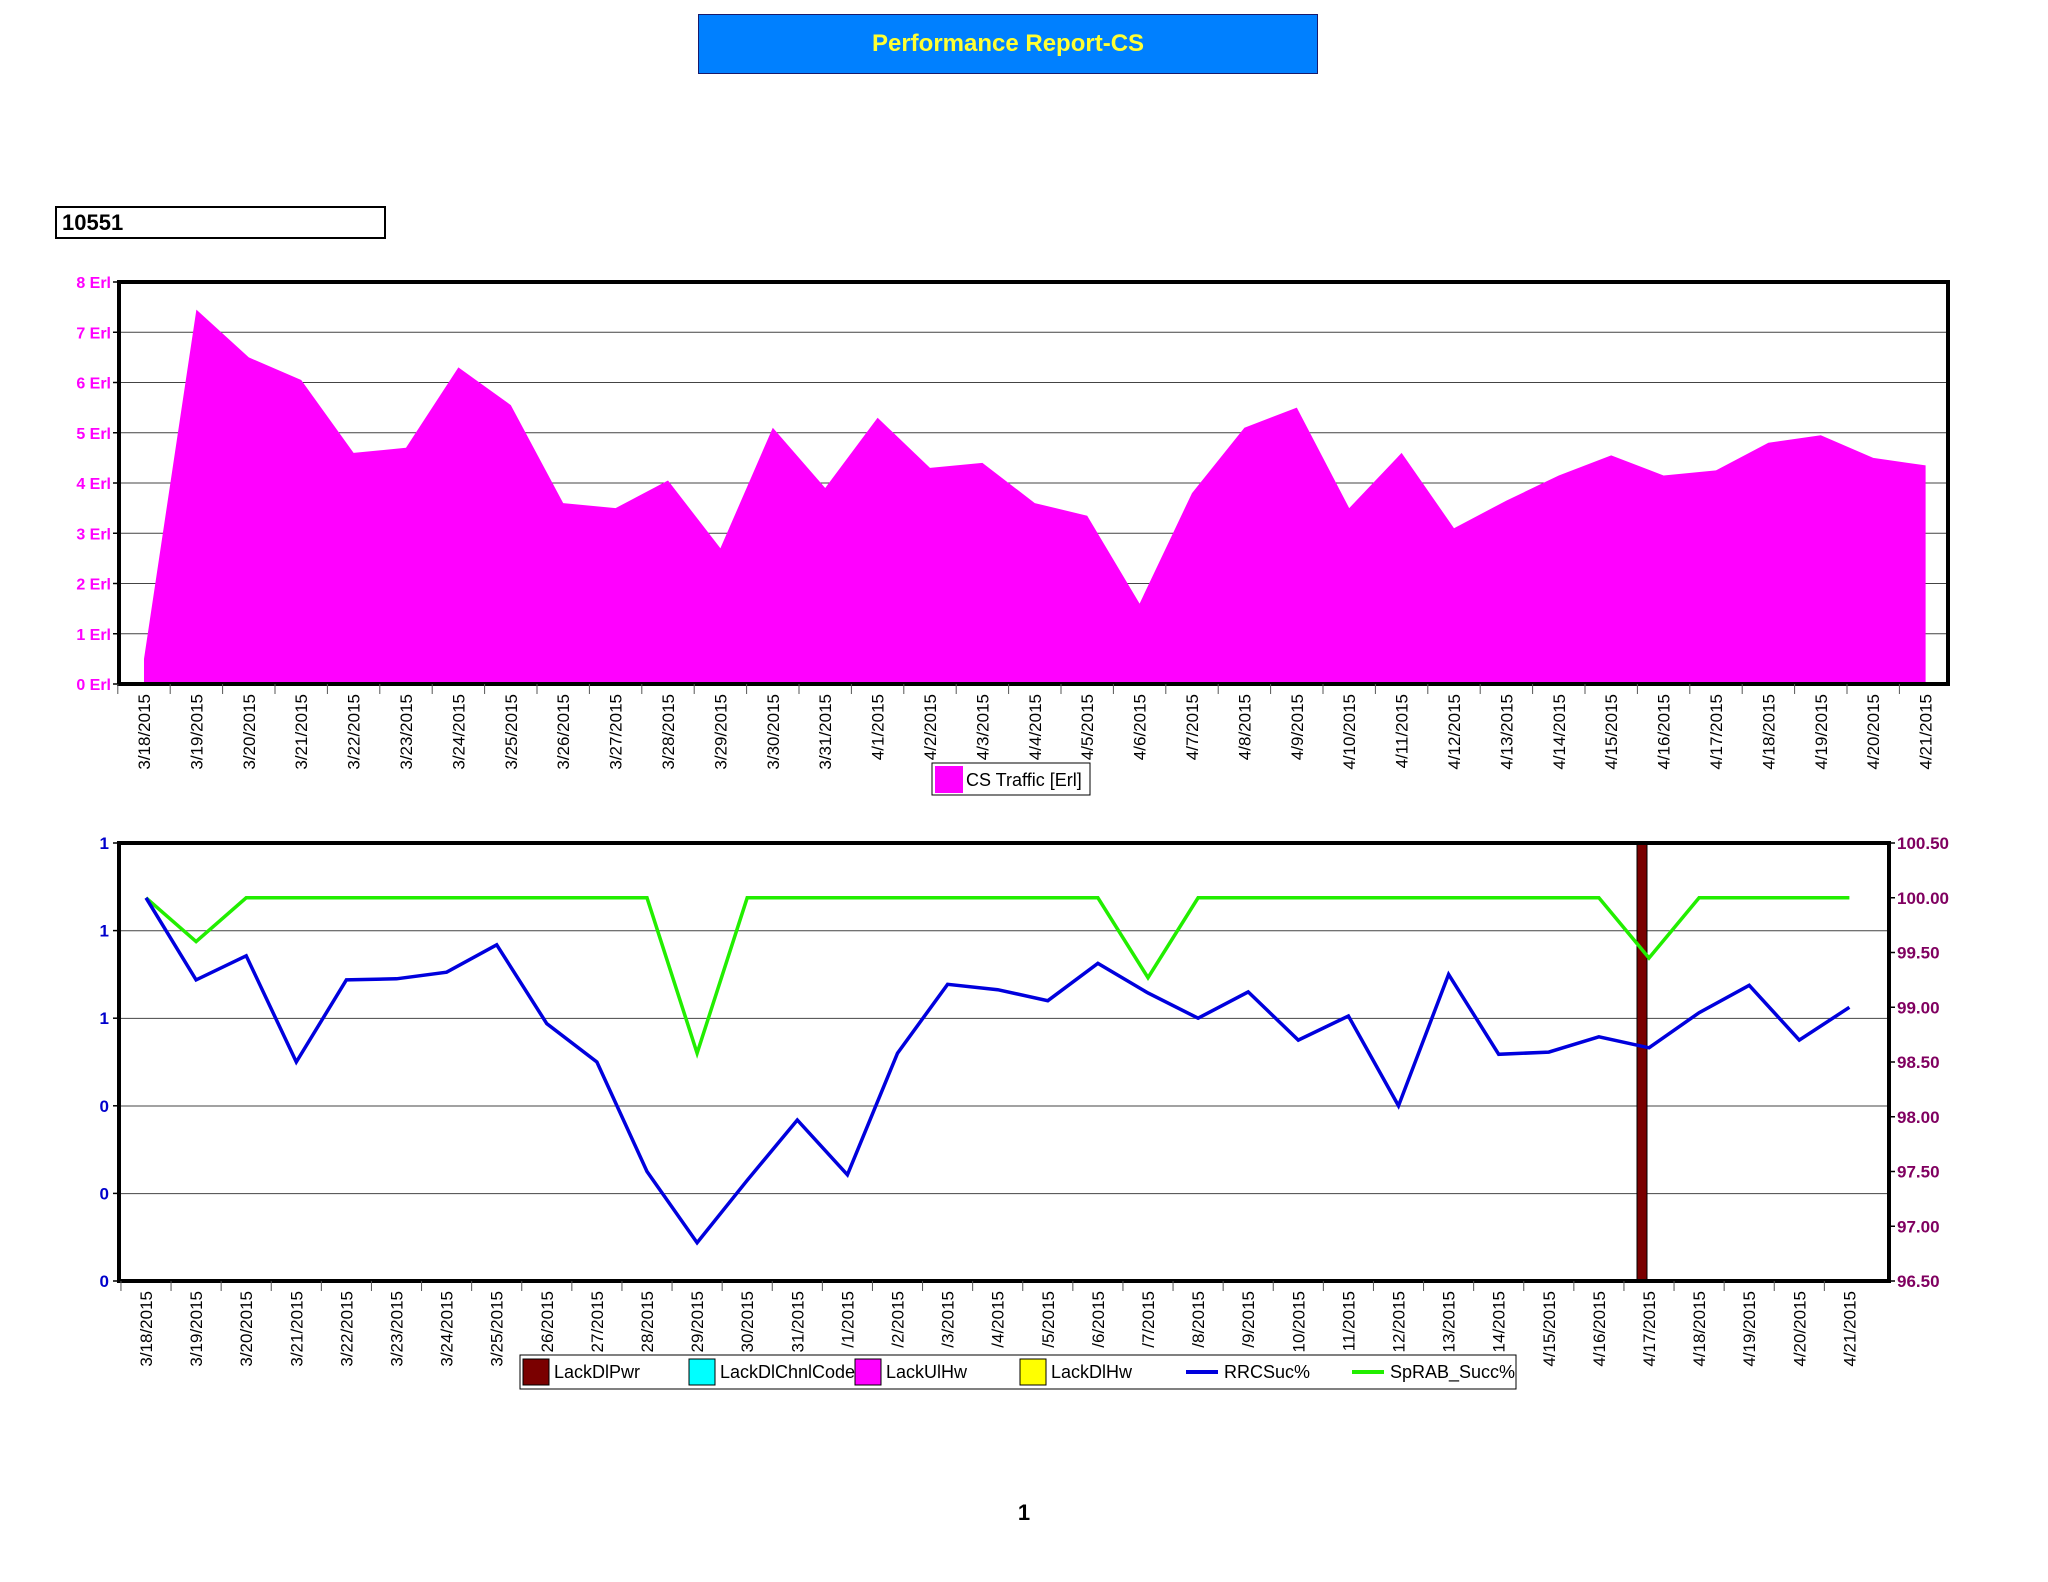 Image resolution: width=2048 pixels, height=1582 pixels. What do you see at coordinates (868, 1372) in the screenshot?
I see `lack-ul-hw-legend-swatch` at bounding box center [868, 1372].